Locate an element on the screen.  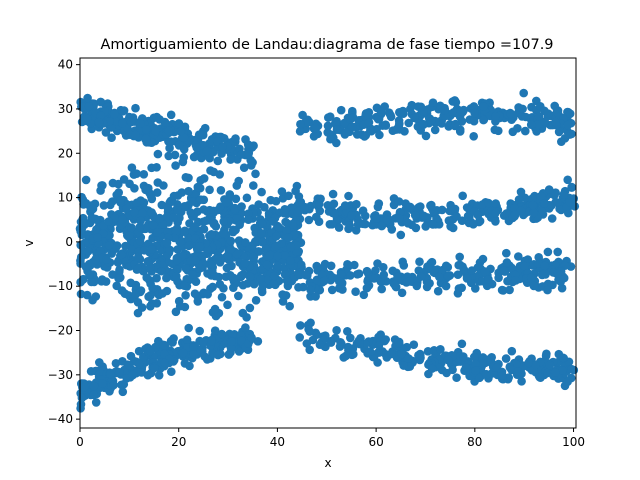
y-axis-ticks: −40 −30 −20 −10 0 10 20 30 40 is located at coordinates (64, 242).